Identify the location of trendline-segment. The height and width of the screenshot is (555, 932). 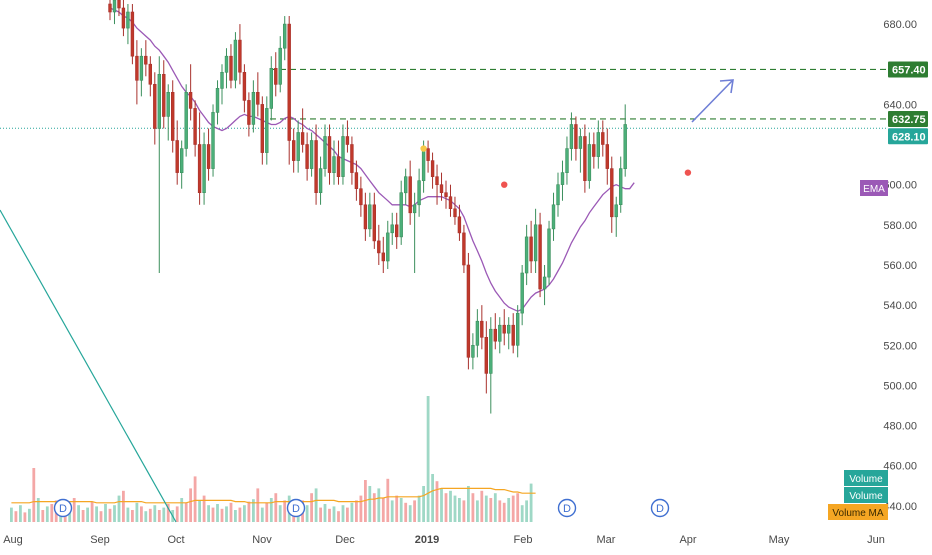
(88, 366).